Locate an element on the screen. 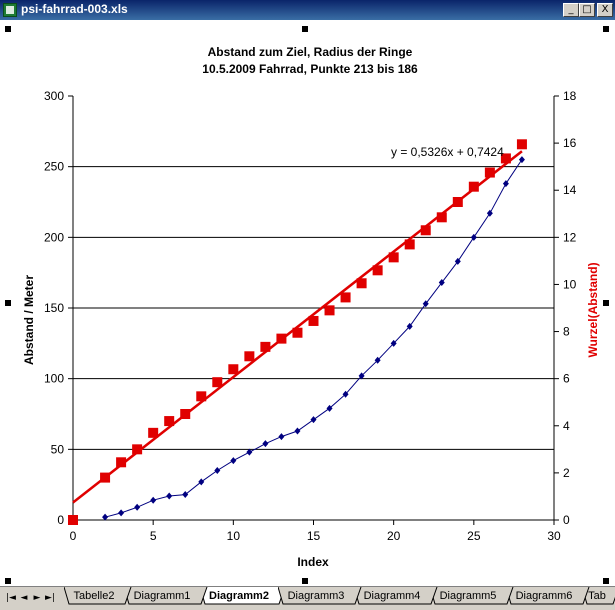 The image size is (615, 610). y-left-tick-label: 100 is located at coordinates (54, 379).